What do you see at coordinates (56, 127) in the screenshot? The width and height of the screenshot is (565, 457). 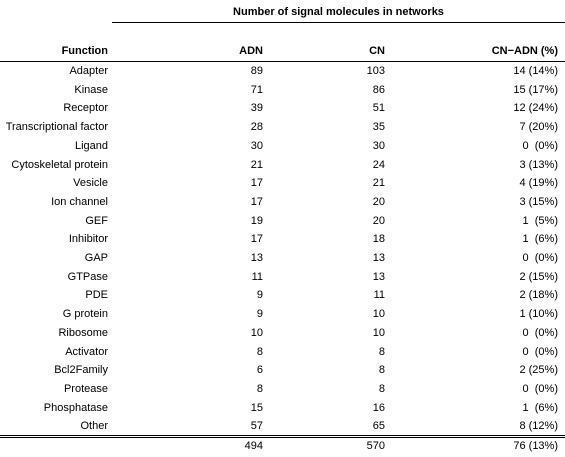 I see `cell-function: Transcriptional factor` at bounding box center [56, 127].